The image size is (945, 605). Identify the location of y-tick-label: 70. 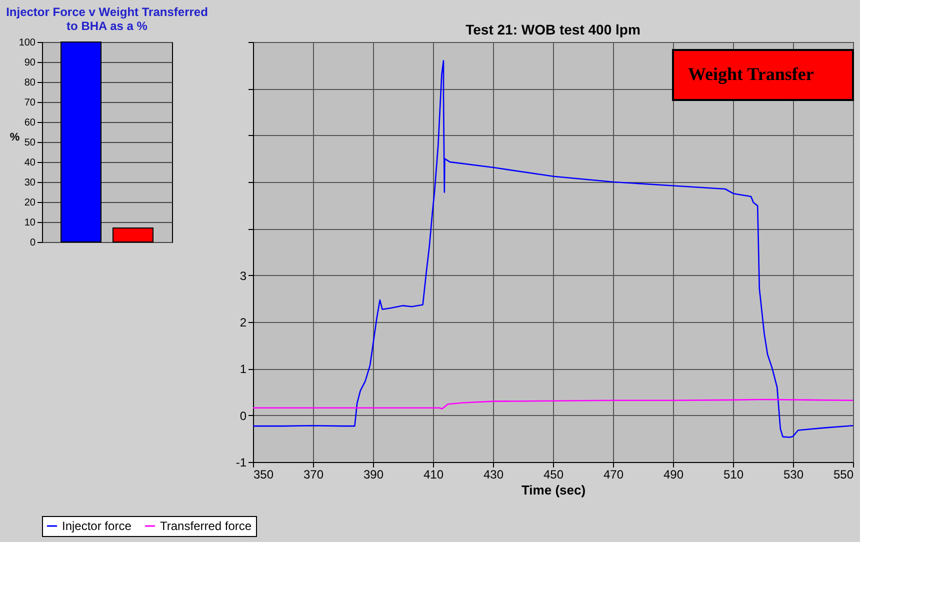
(30, 103).